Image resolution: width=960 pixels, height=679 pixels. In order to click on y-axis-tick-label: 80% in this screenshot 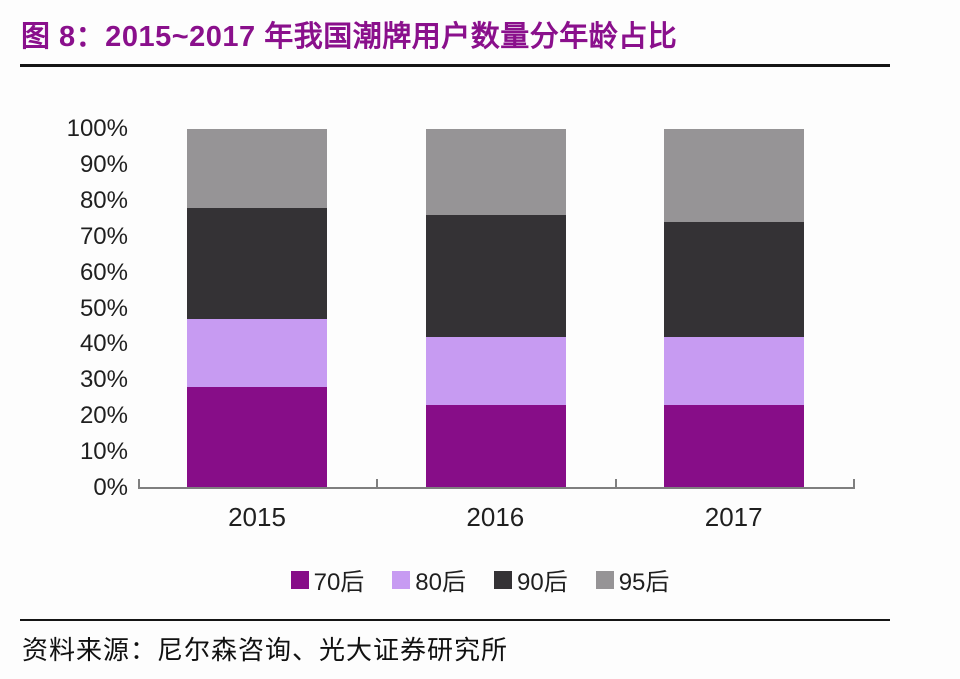, I will do `click(103, 200)`.